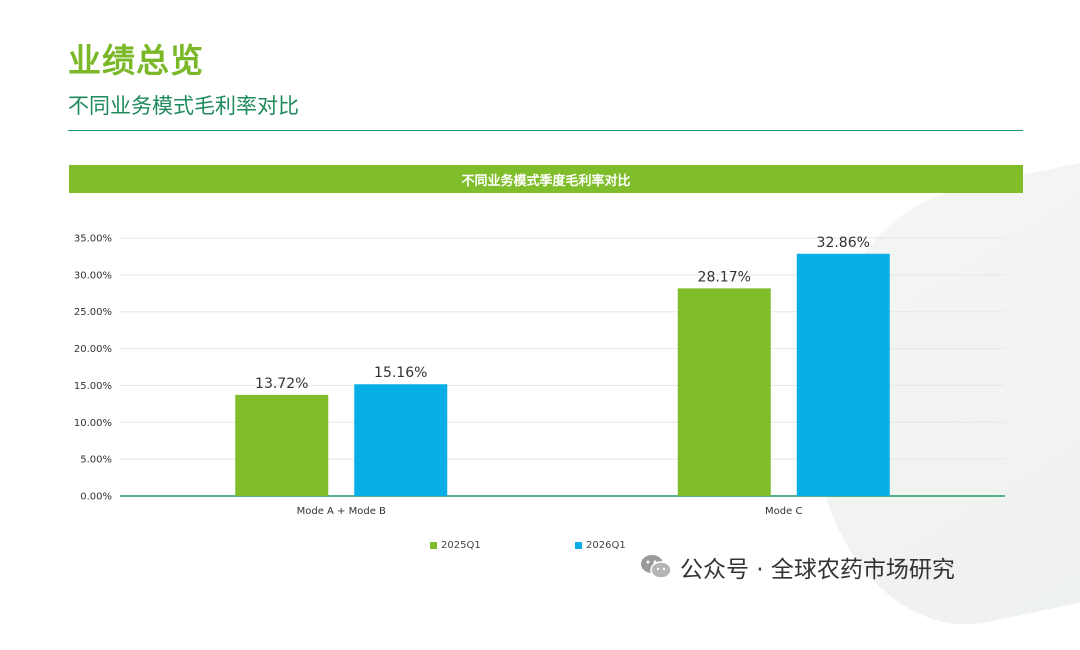 This screenshot has height=650, width=1080. I want to click on legend-item-2026: 2026Q1, so click(600, 545).